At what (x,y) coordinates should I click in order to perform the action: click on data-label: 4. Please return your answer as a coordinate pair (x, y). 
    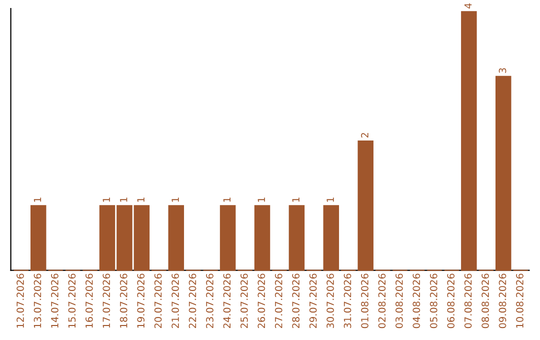
    Looking at the image, I should click on (468, 5).